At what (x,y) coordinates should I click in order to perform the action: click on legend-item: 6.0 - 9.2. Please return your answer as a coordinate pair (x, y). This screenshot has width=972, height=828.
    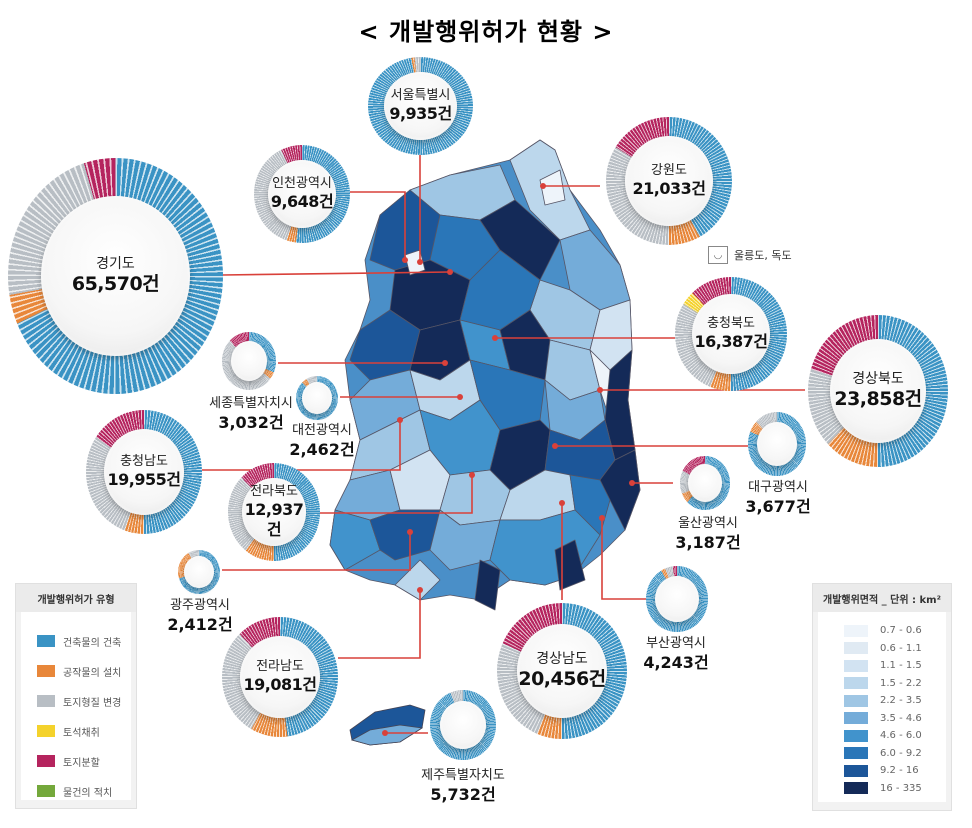
    Looking at the image, I should click on (895, 754).